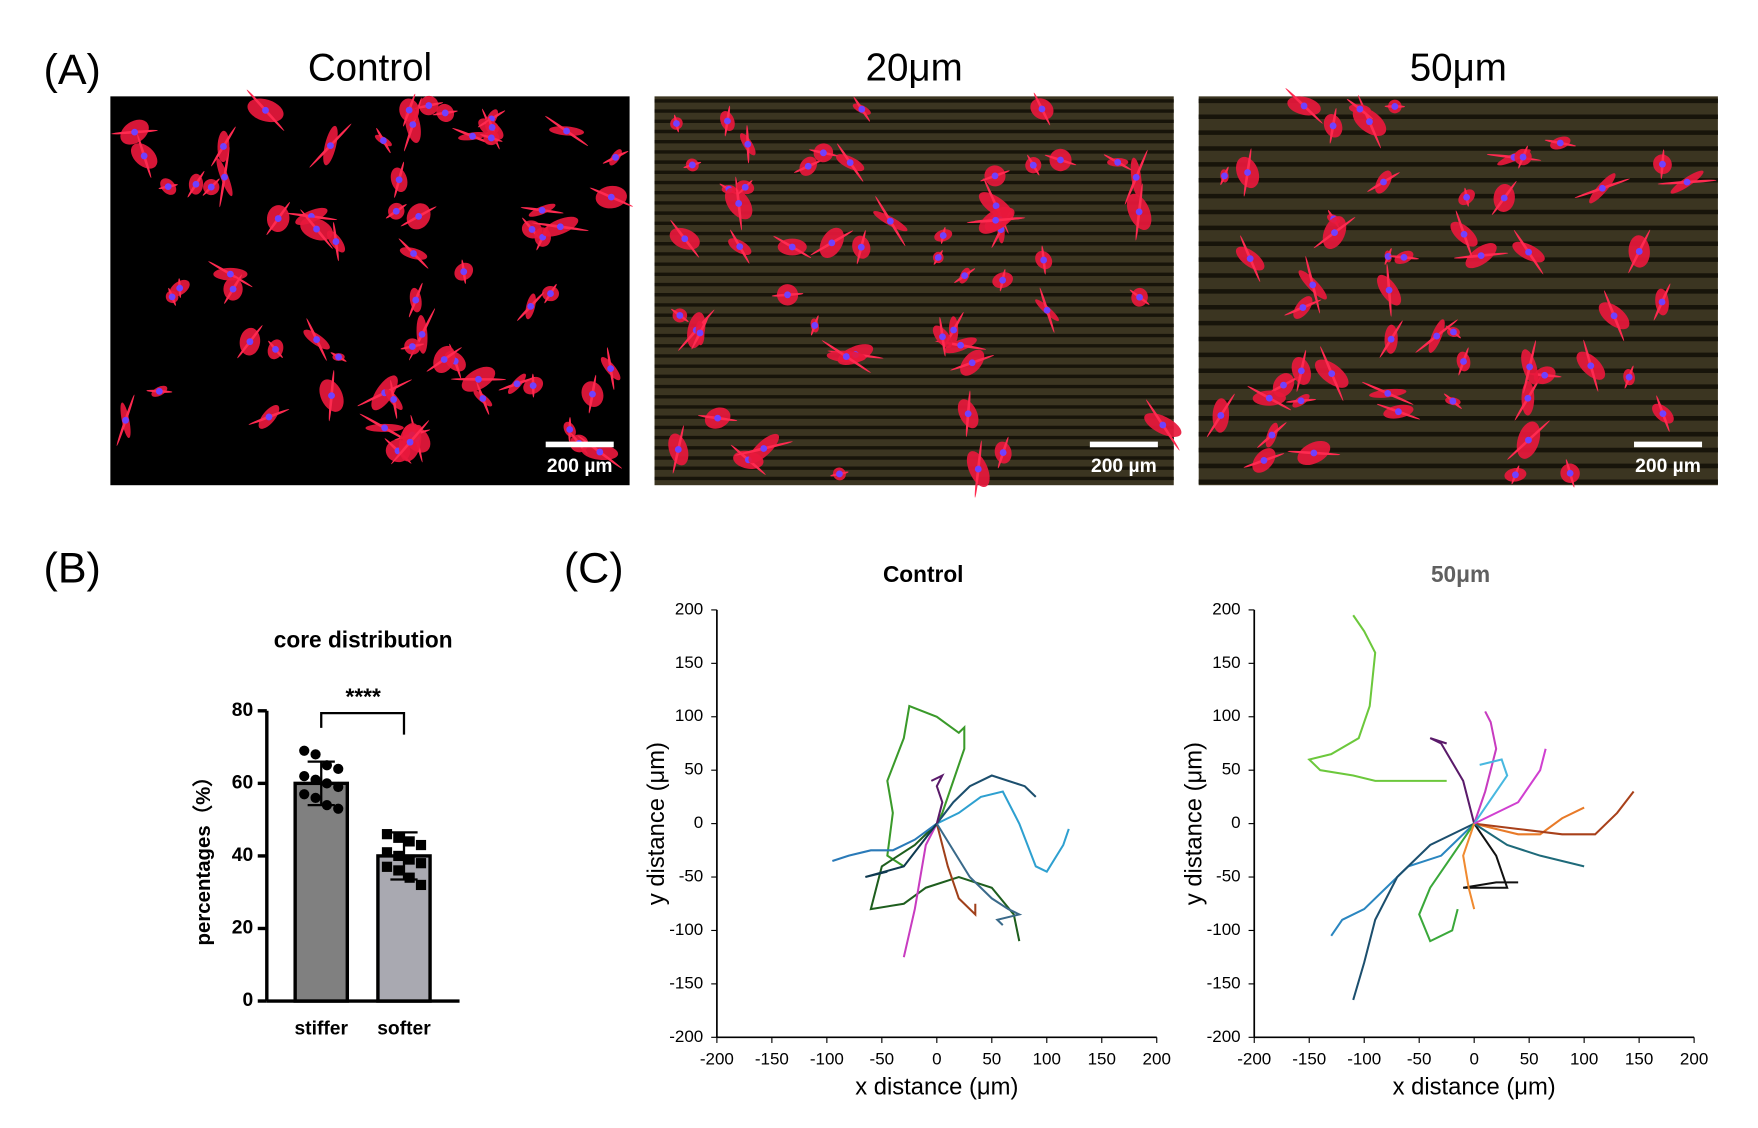  I want to click on chart-title: Control, so click(923, 574).